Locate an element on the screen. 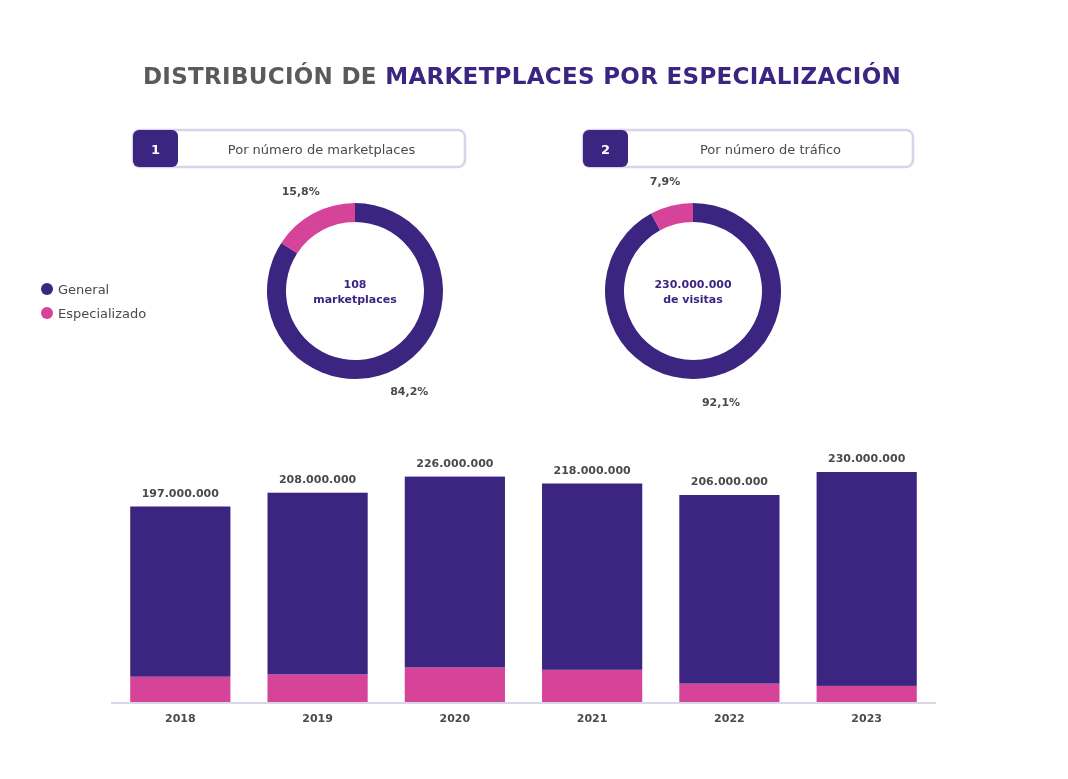 The width and height of the screenshot is (1068, 779). chart-subtitle: Por número de marketplaces is located at coordinates (321, 149).